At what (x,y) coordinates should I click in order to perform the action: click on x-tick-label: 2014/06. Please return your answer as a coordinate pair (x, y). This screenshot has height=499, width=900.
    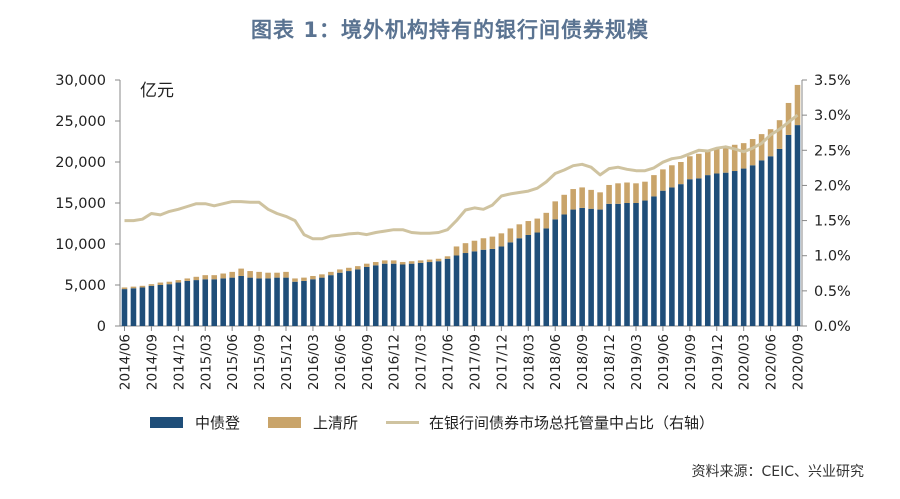
    Looking at the image, I should click on (125, 362).